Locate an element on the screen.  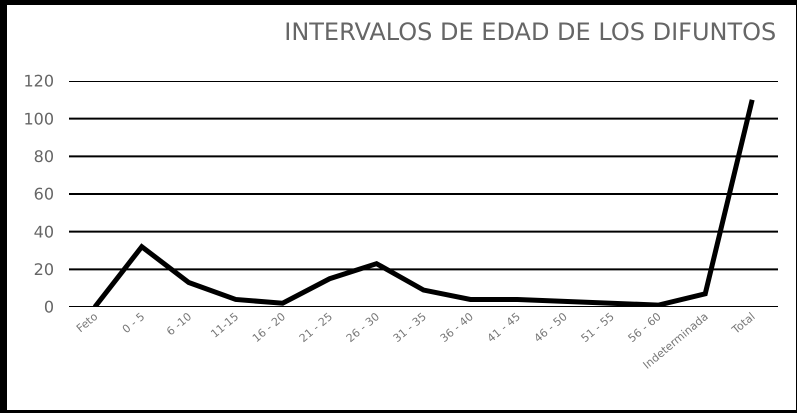
y-tick-label: 100 is located at coordinates (38, 118).